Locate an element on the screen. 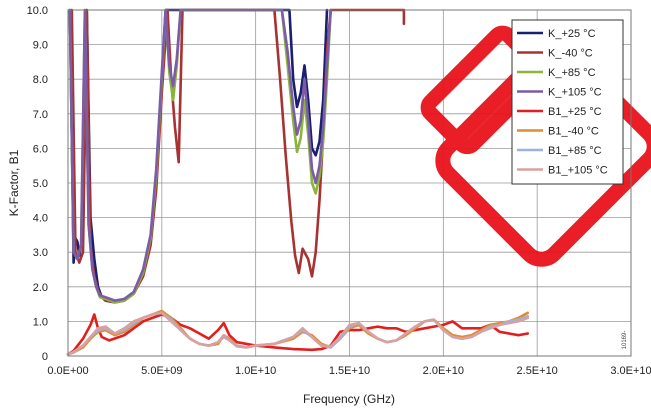 The width and height of the screenshot is (651, 417). y-tick-label: 6.0 is located at coordinates (40, 149).